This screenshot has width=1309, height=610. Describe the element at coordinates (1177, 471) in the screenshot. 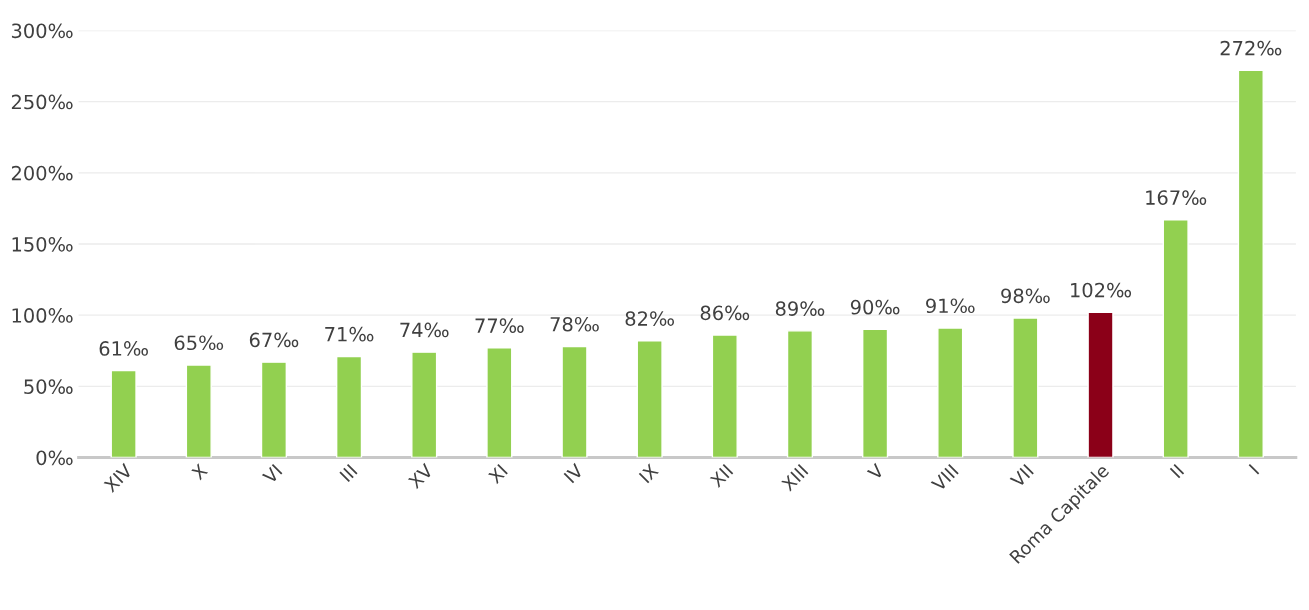

I see `x-tick-label: II` at that location.